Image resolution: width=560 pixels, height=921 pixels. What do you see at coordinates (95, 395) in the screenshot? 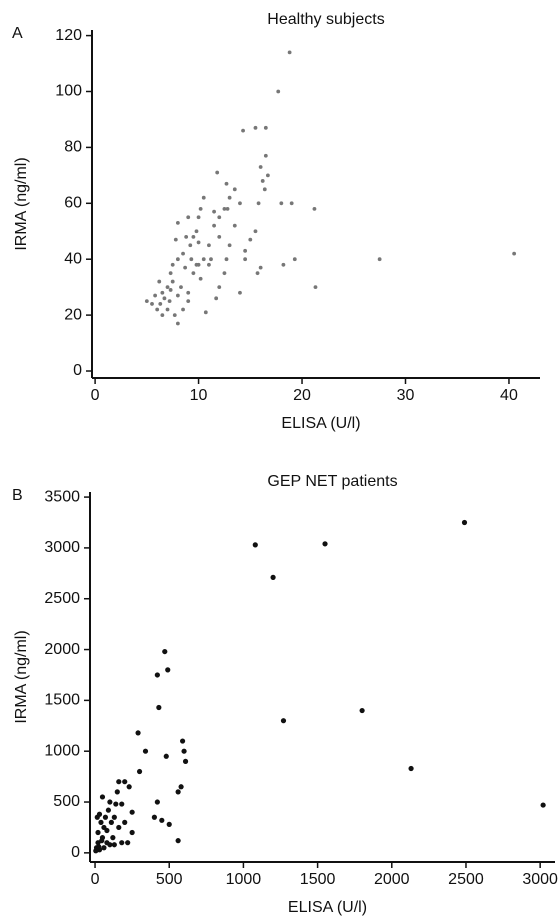
I see `x-tick-label: 0` at bounding box center [95, 395].